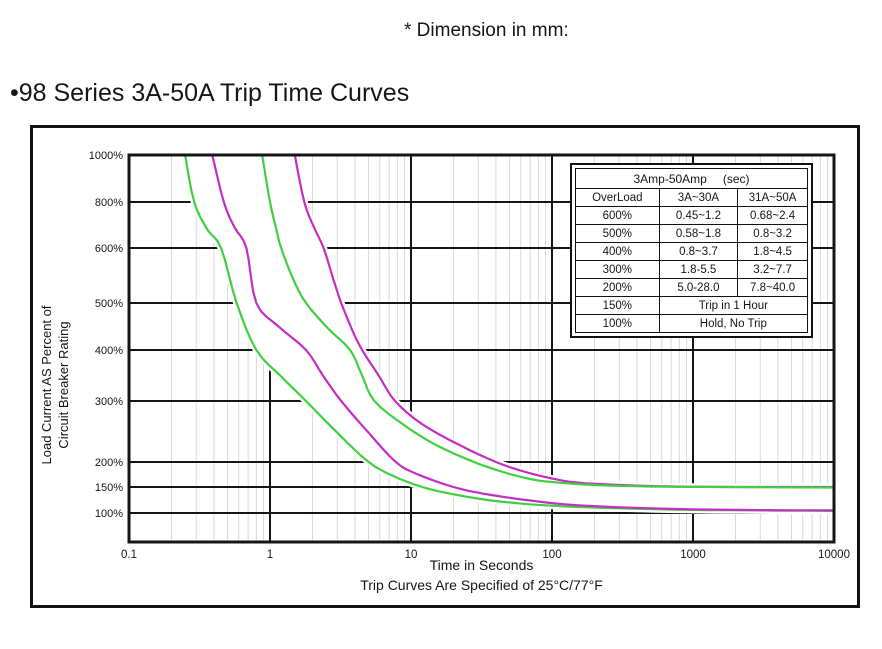 The width and height of the screenshot is (882, 649). What do you see at coordinates (698, 198) in the screenshot?
I see `table-column-header: 3A~30A` at bounding box center [698, 198].